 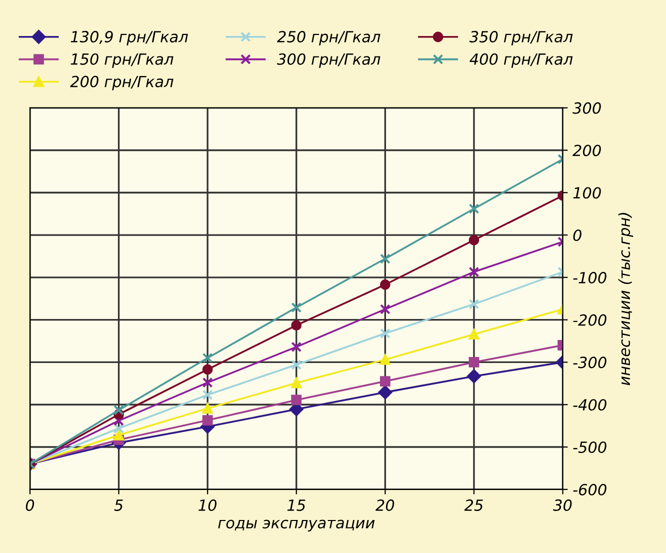 What do you see at coordinates (626, 299) in the screenshot?
I see `y-axis-title: инвестиции (тыс.грн)` at bounding box center [626, 299].